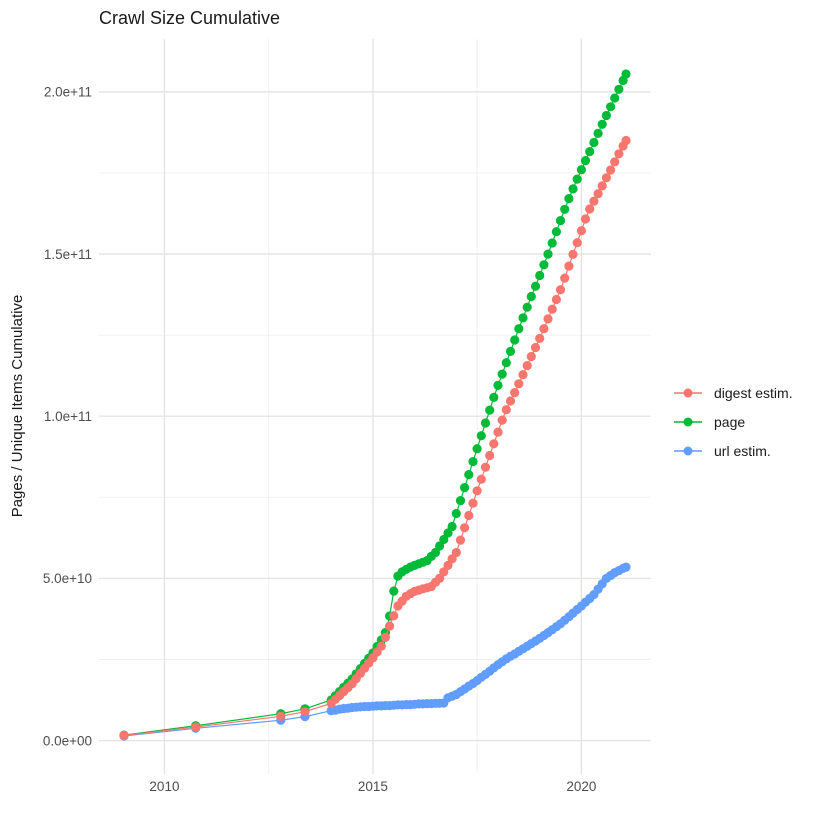  What do you see at coordinates (67, 578) in the screenshot?
I see `y-tick-label: 5.0e+10` at bounding box center [67, 578].